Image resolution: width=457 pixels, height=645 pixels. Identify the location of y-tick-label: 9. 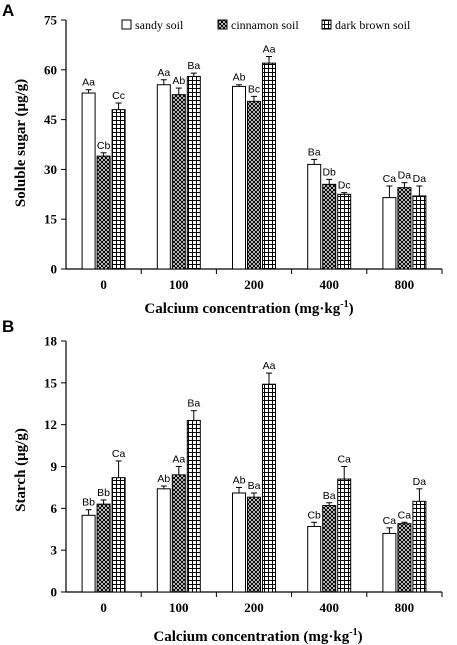
(54, 466).